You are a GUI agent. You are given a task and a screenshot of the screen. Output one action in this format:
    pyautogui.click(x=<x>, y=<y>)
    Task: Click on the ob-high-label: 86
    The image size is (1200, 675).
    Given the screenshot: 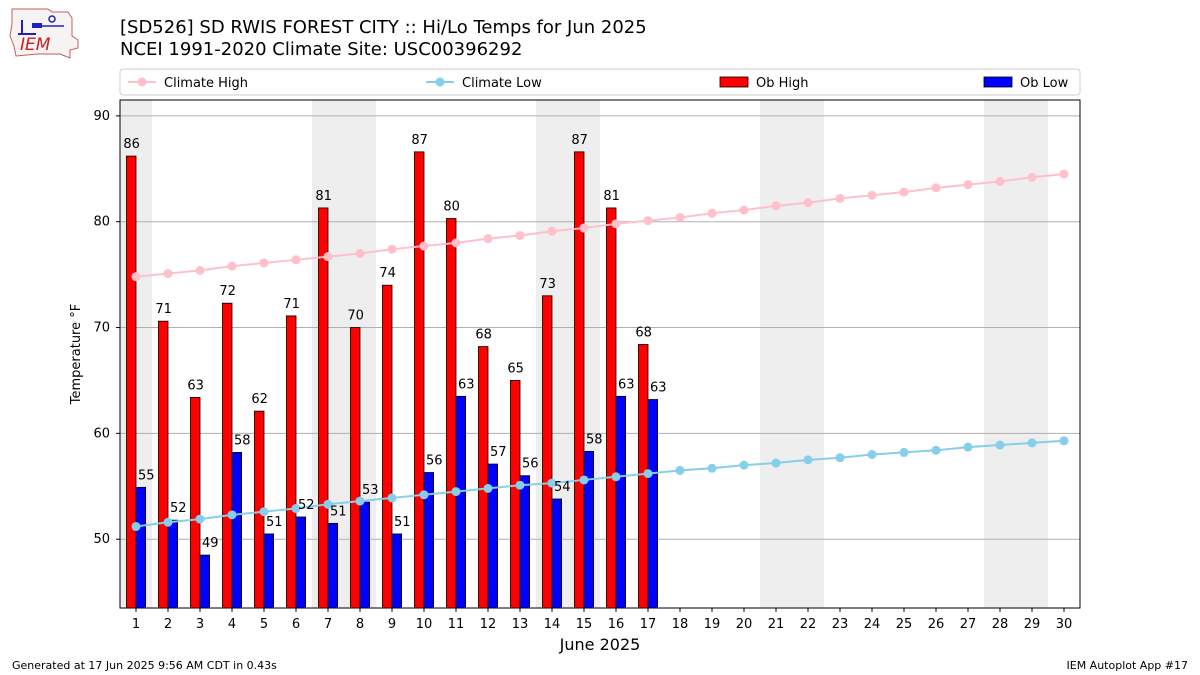 What is the action you would take?
    pyautogui.click(x=131, y=144)
    